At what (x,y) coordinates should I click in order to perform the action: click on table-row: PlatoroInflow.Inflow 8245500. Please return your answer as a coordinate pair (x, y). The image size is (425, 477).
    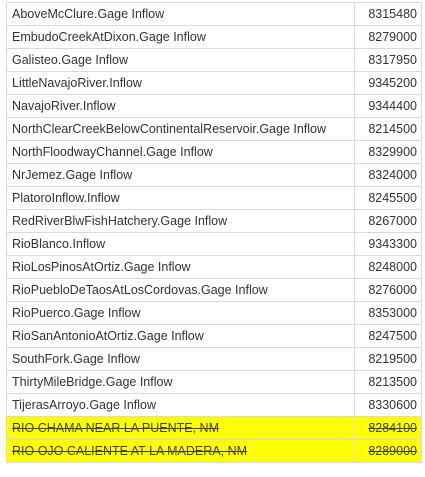
    Looking at the image, I should click on (214, 198).